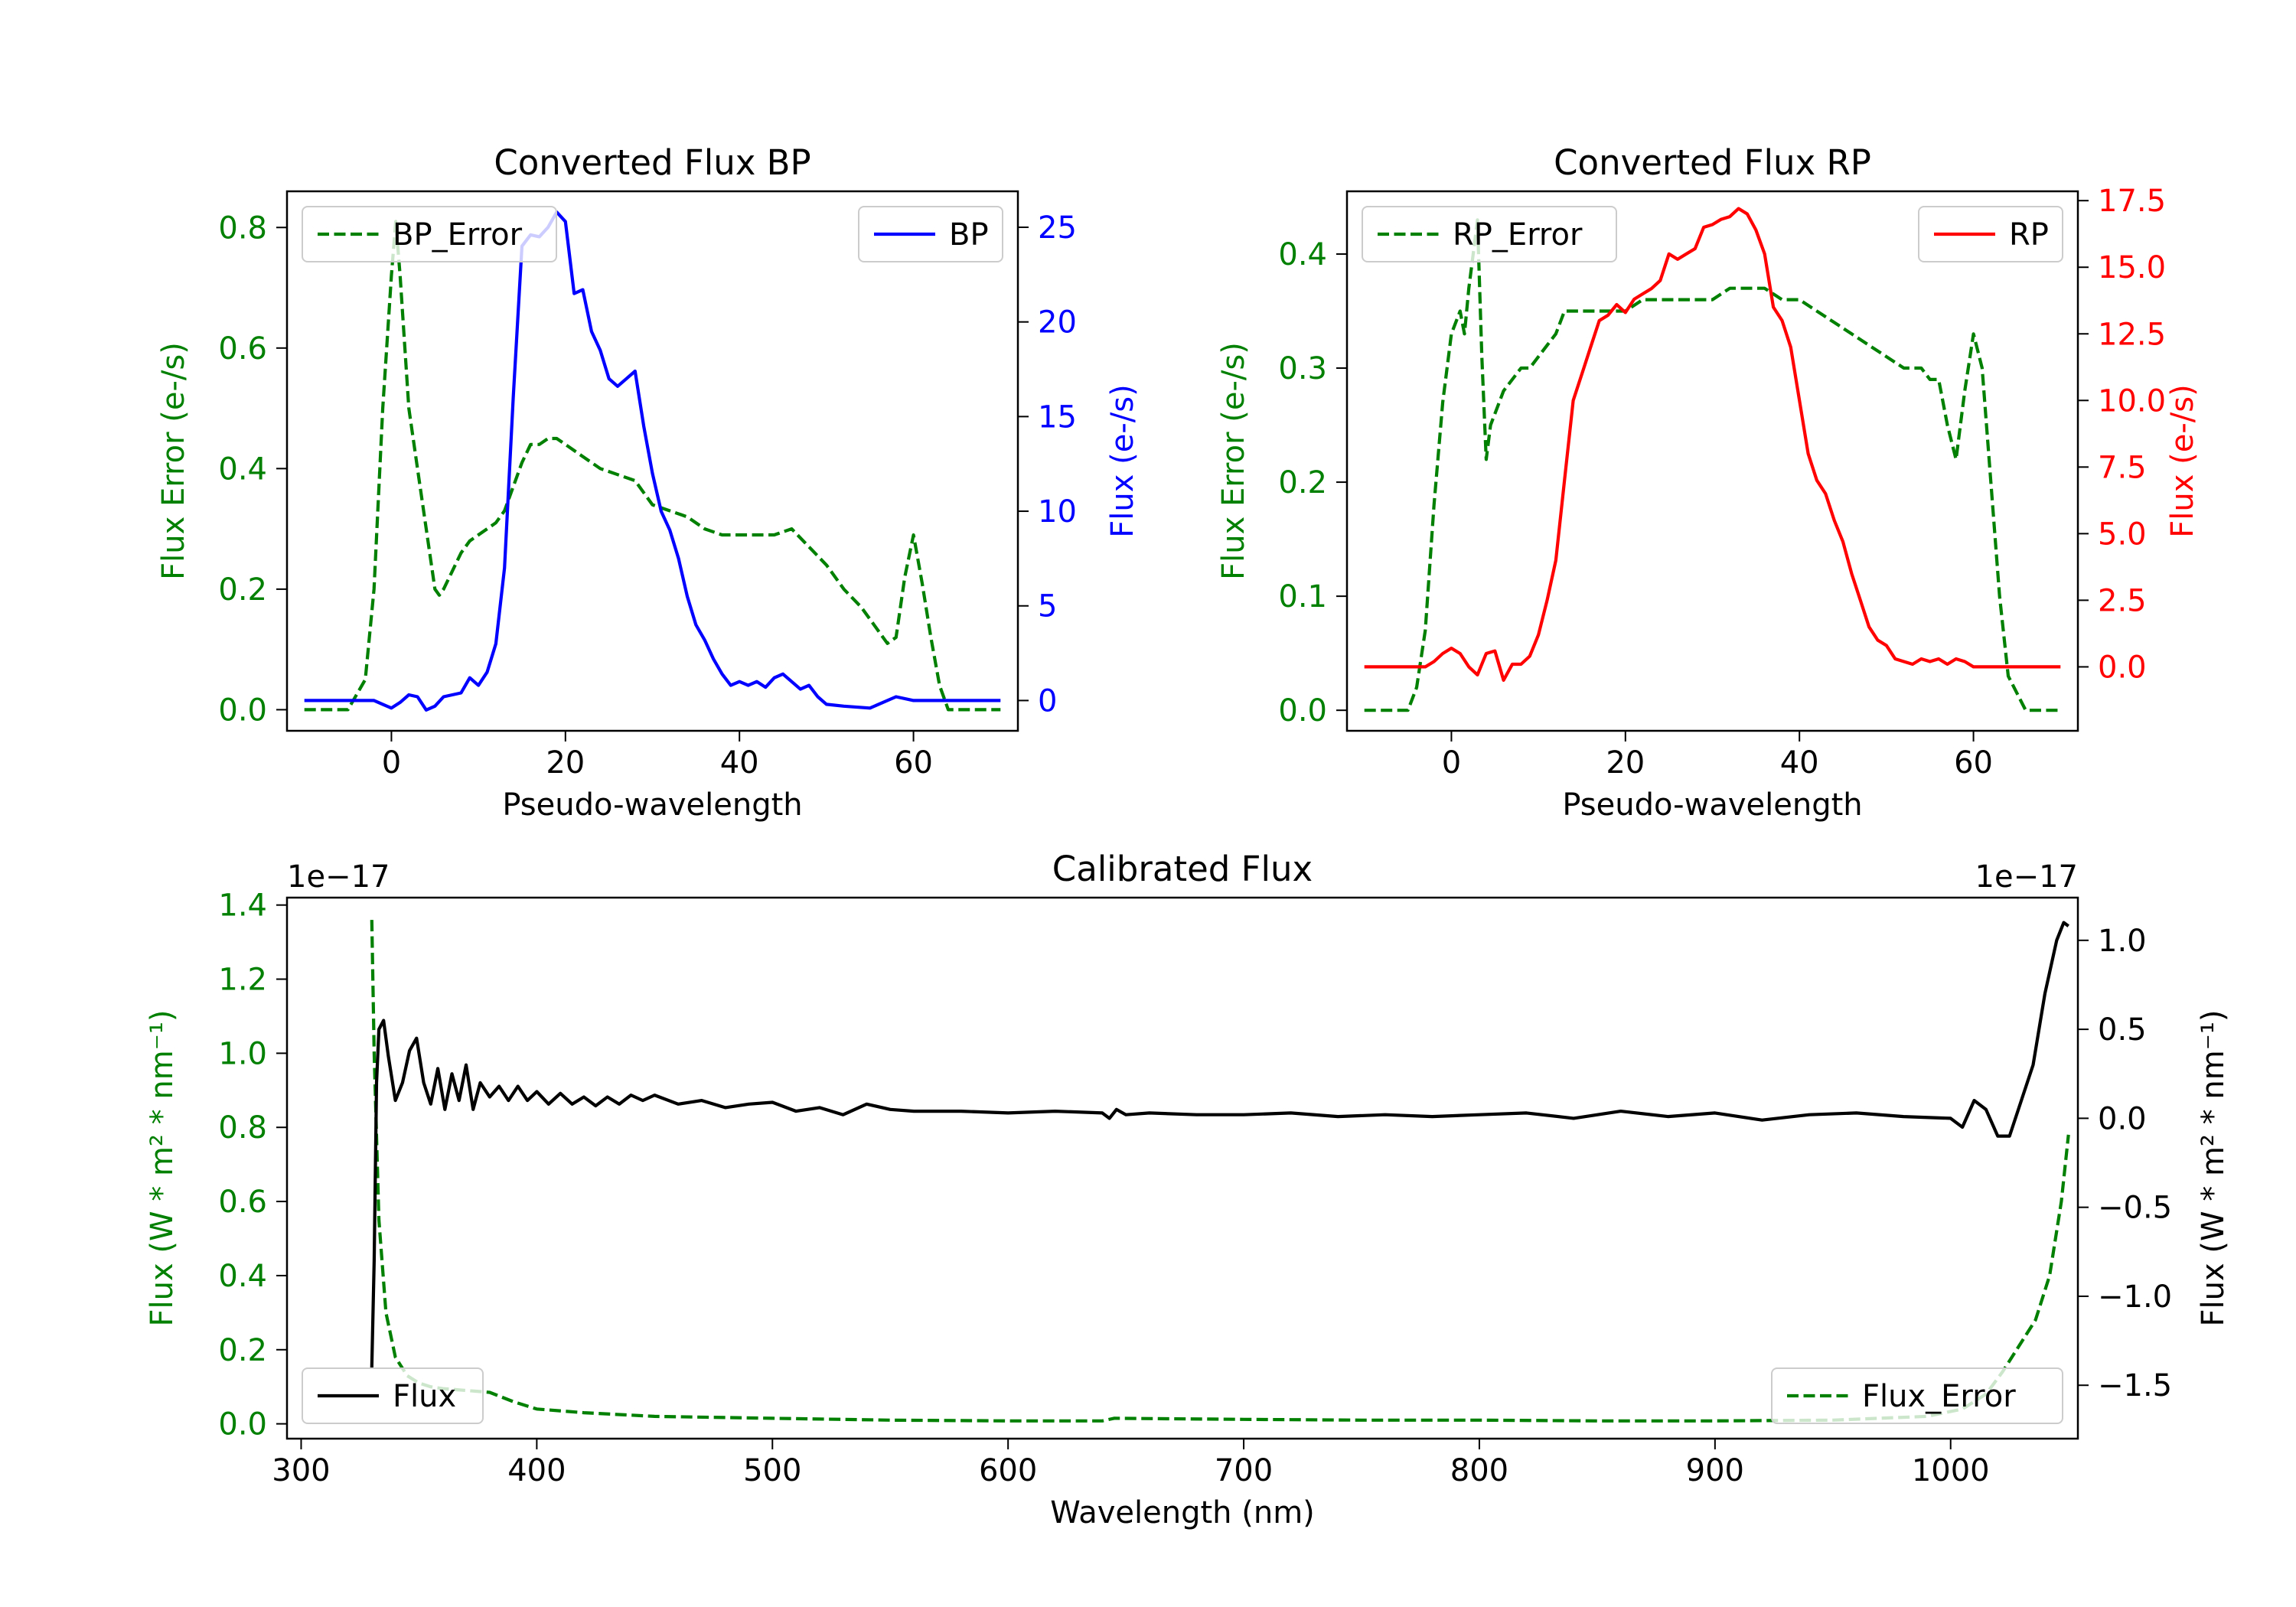  Describe the element at coordinates (458, 235) in the screenshot. I see `legend-label: BP_Error` at that location.